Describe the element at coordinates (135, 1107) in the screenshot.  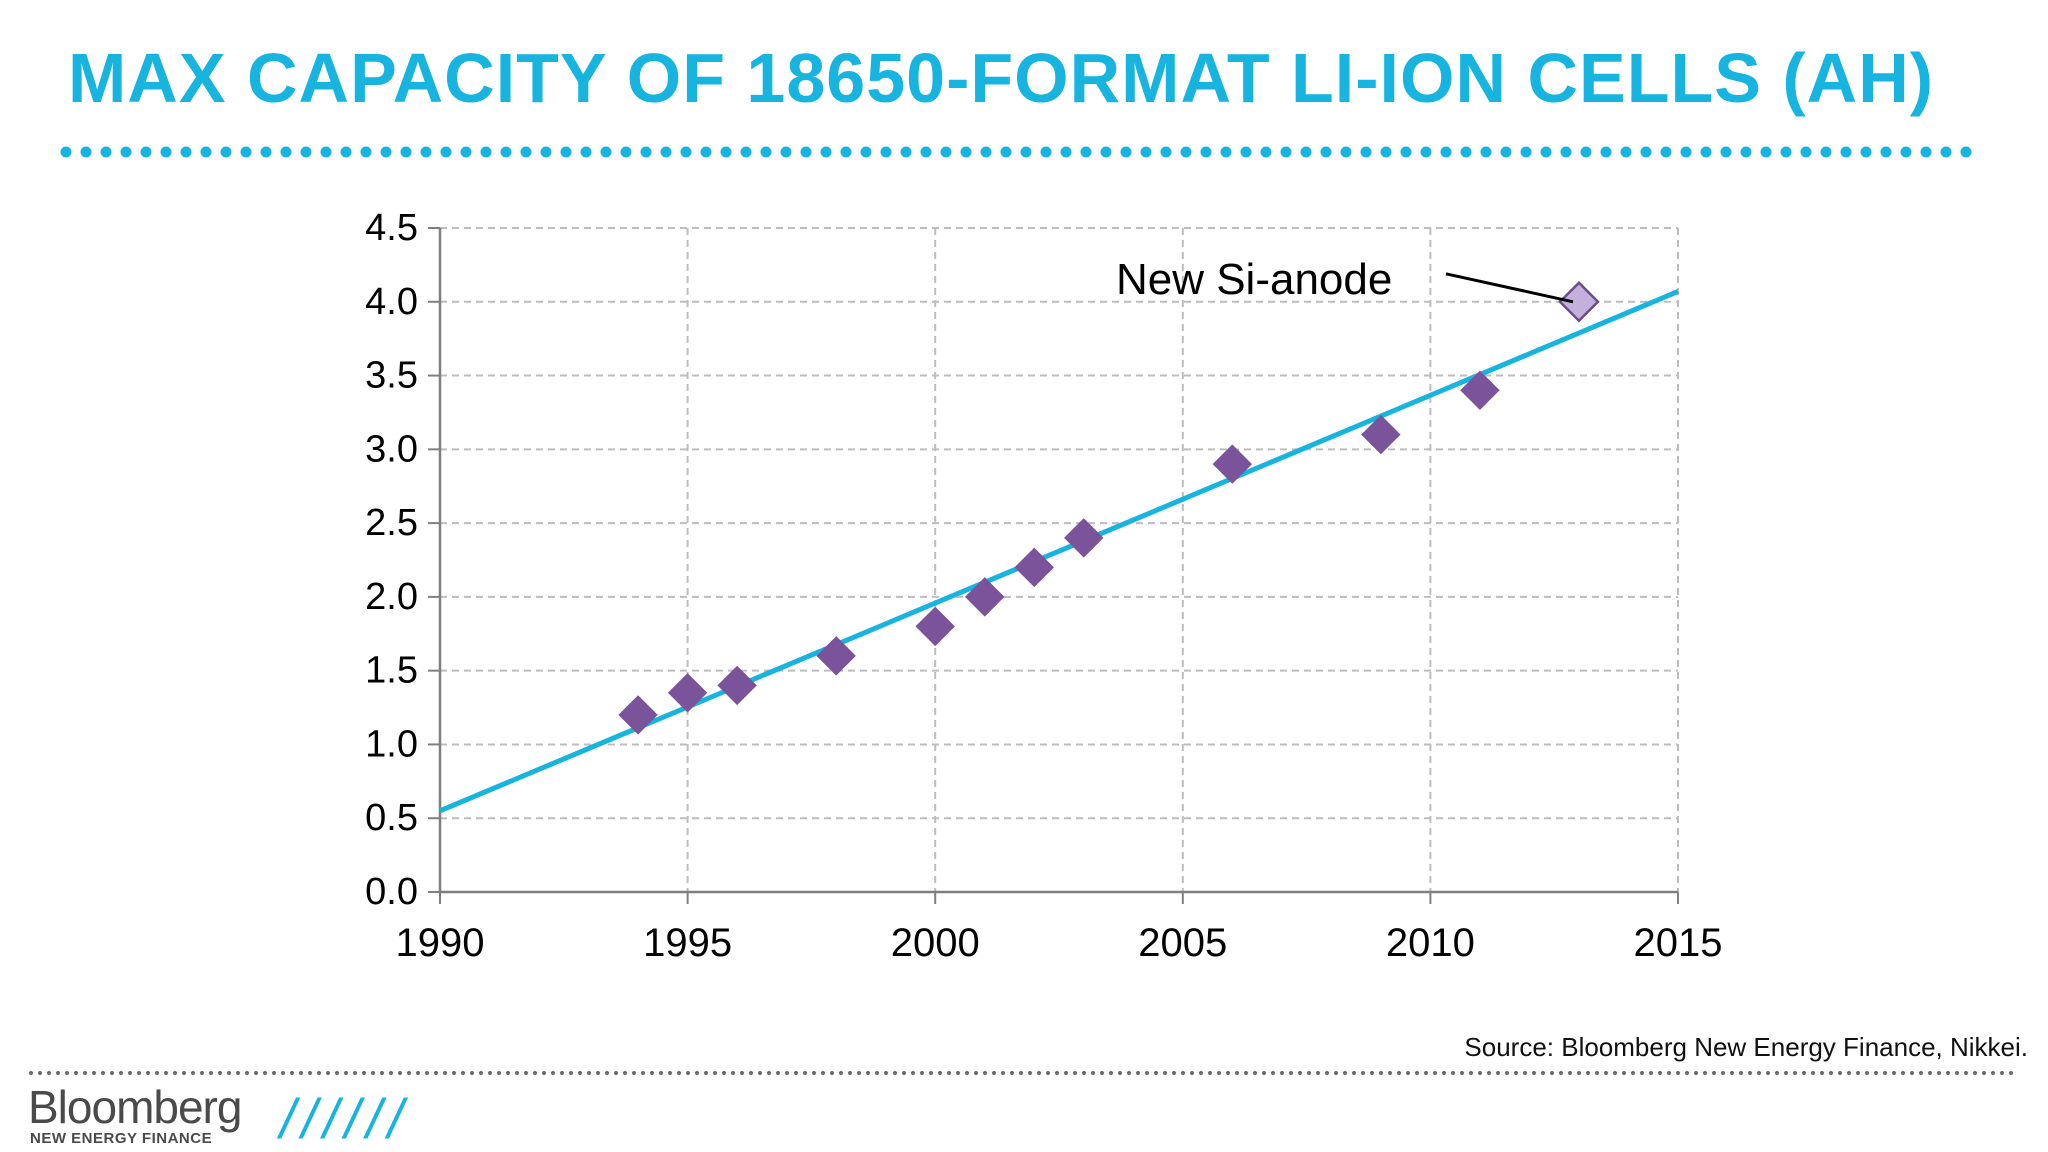
I see `logo-wordmark: Bloomberg` at that location.